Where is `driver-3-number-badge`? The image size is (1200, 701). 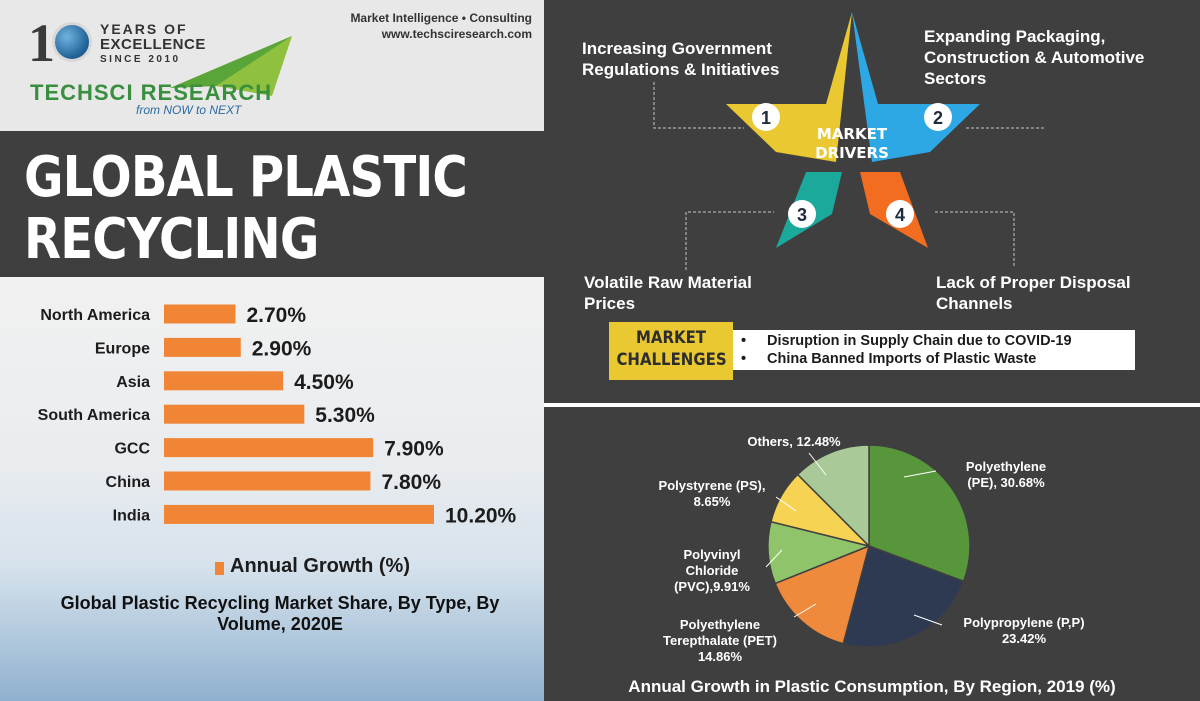
driver-3-number-badge is located at coordinates (802, 214).